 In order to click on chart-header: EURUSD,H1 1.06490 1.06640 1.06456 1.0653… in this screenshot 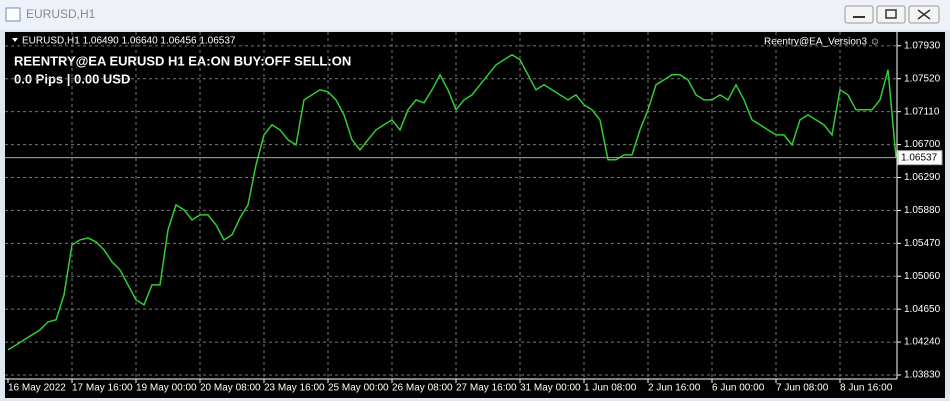, I will do `click(129, 41)`.